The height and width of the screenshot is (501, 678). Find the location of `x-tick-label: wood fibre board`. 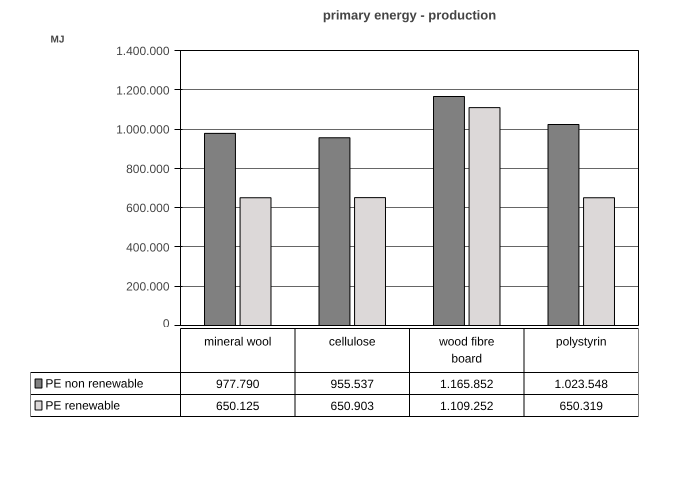

x-tick-label: wood fibre board is located at coordinates (466, 350).